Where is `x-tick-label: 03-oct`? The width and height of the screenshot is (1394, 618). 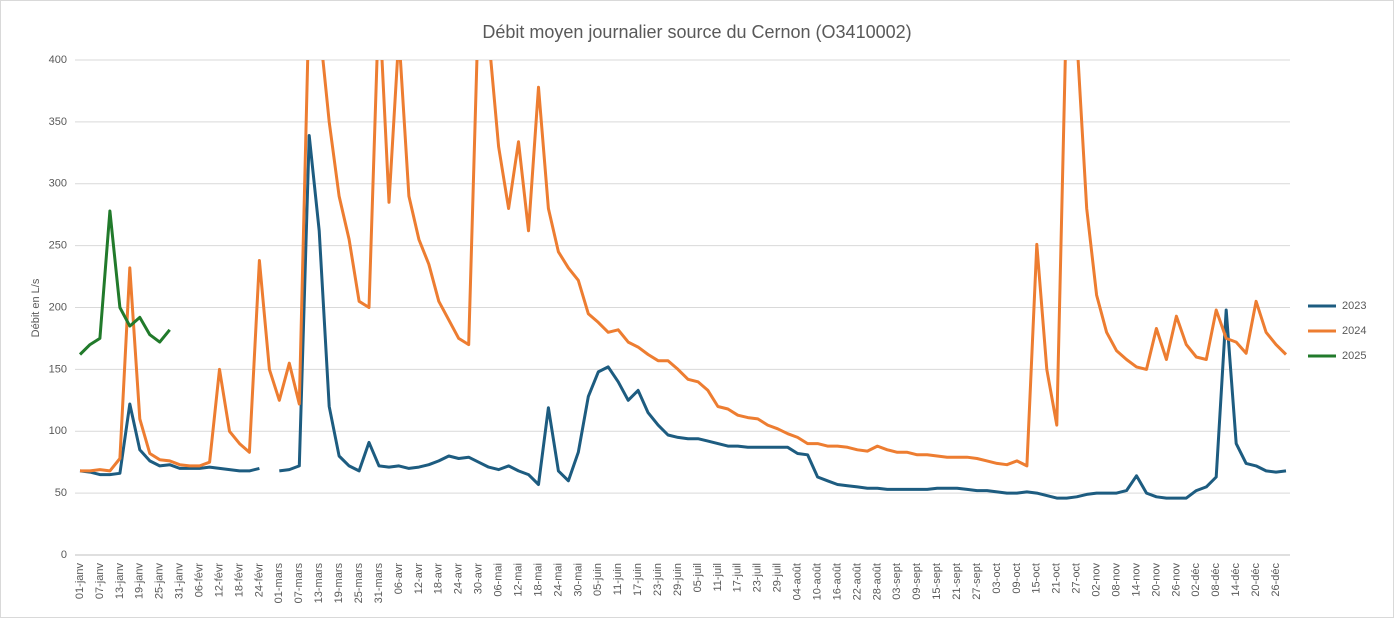
x-tick-label: 03-oct is located at coordinates (997, 578).